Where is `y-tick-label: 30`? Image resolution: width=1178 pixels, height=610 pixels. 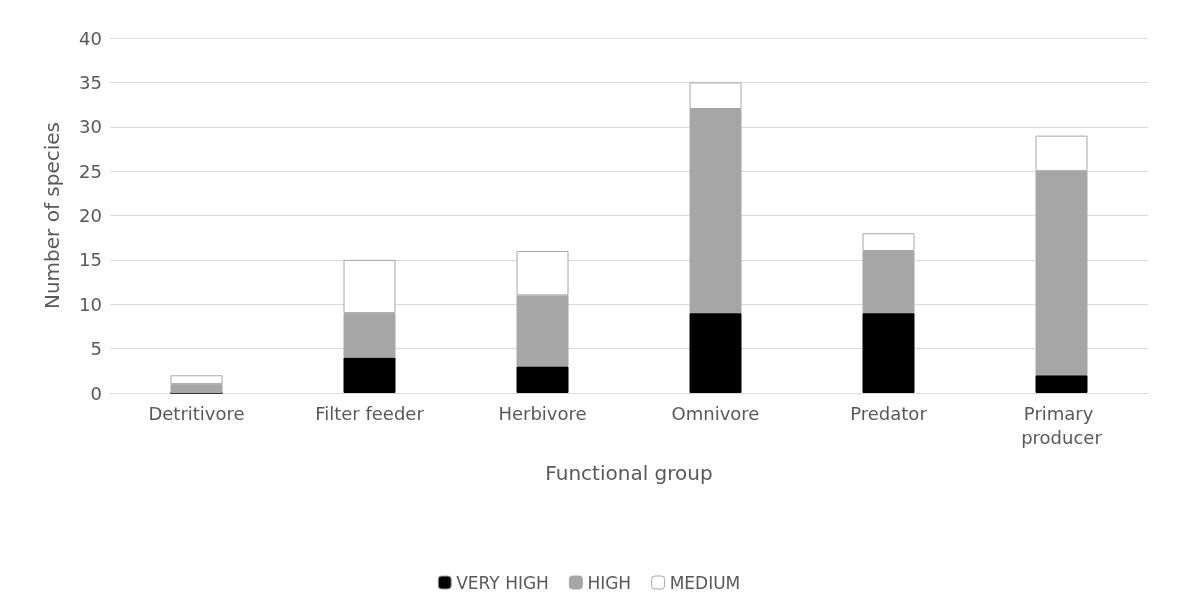 y-tick-label: 30 is located at coordinates (90, 127).